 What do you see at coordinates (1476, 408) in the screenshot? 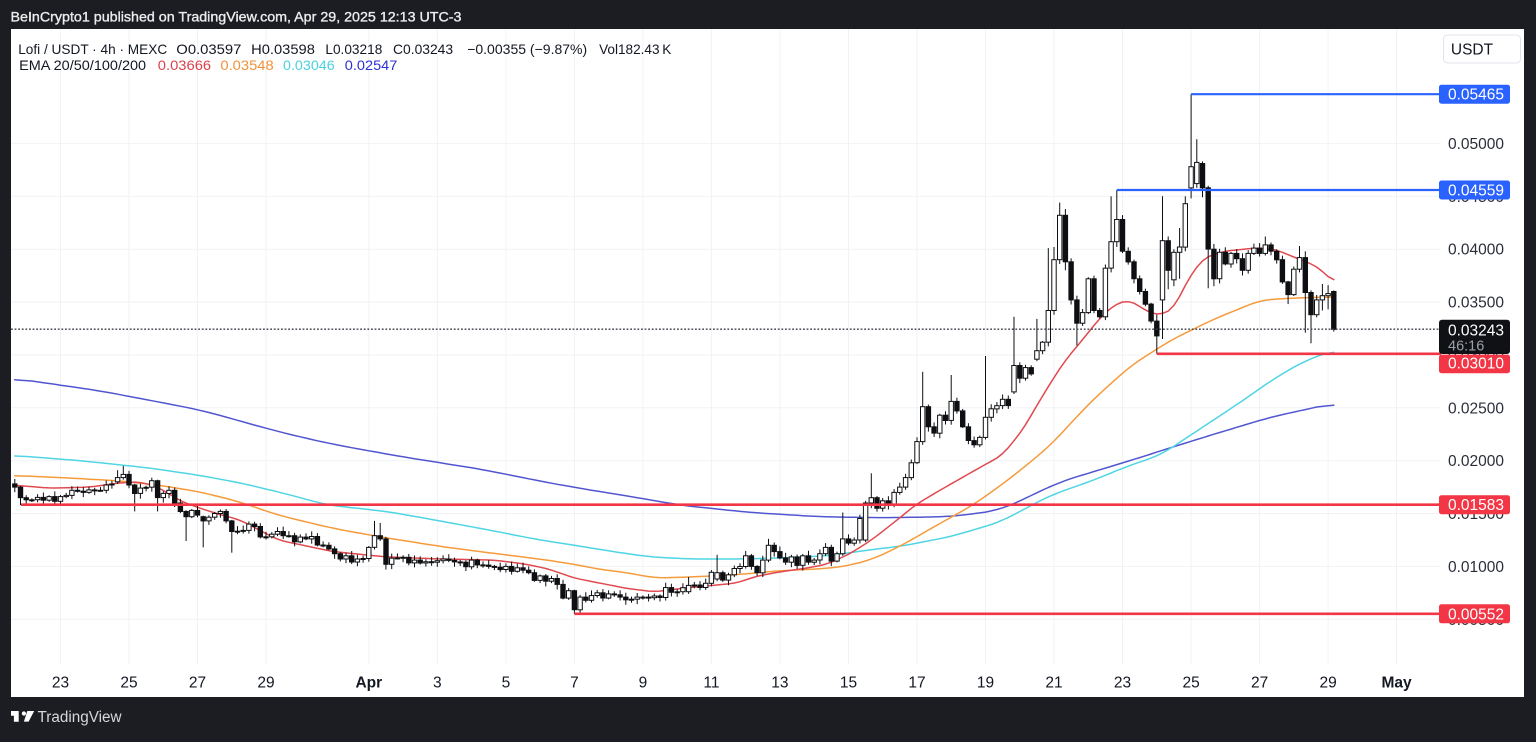
I see `svg-text: 0.02500` at bounding box center [1476, 408].